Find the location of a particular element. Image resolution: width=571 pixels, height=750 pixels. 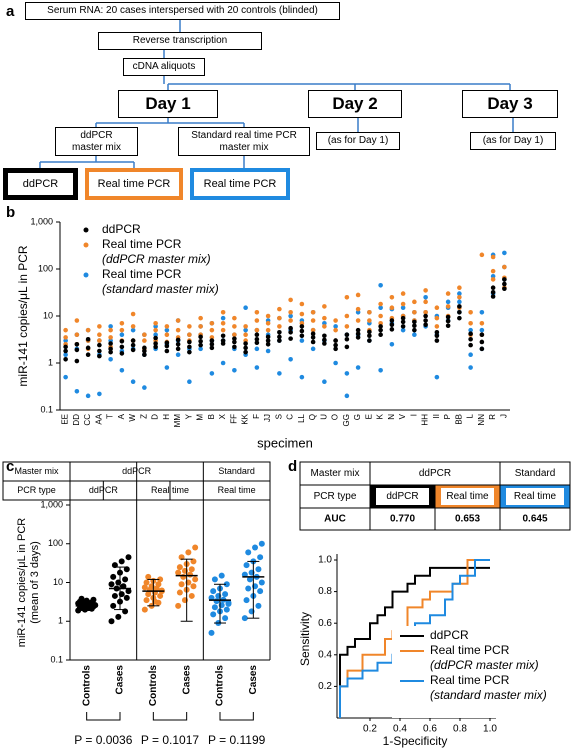

x-tick-label: KK is located at coordinates (245, 418).